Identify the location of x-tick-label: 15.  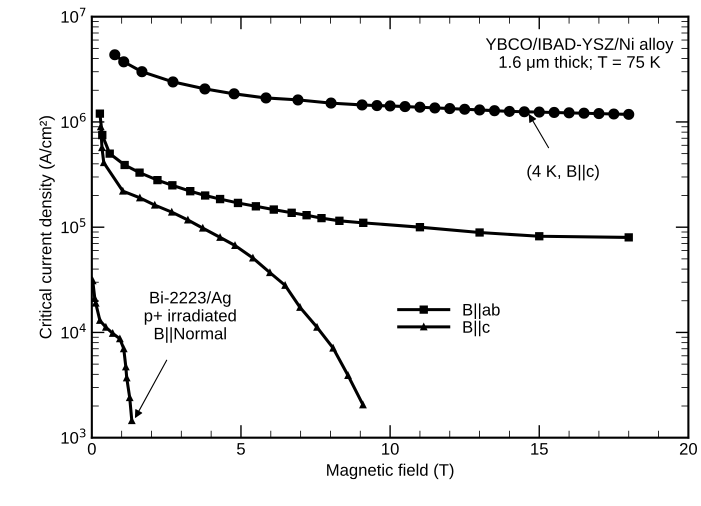
(539, 449).